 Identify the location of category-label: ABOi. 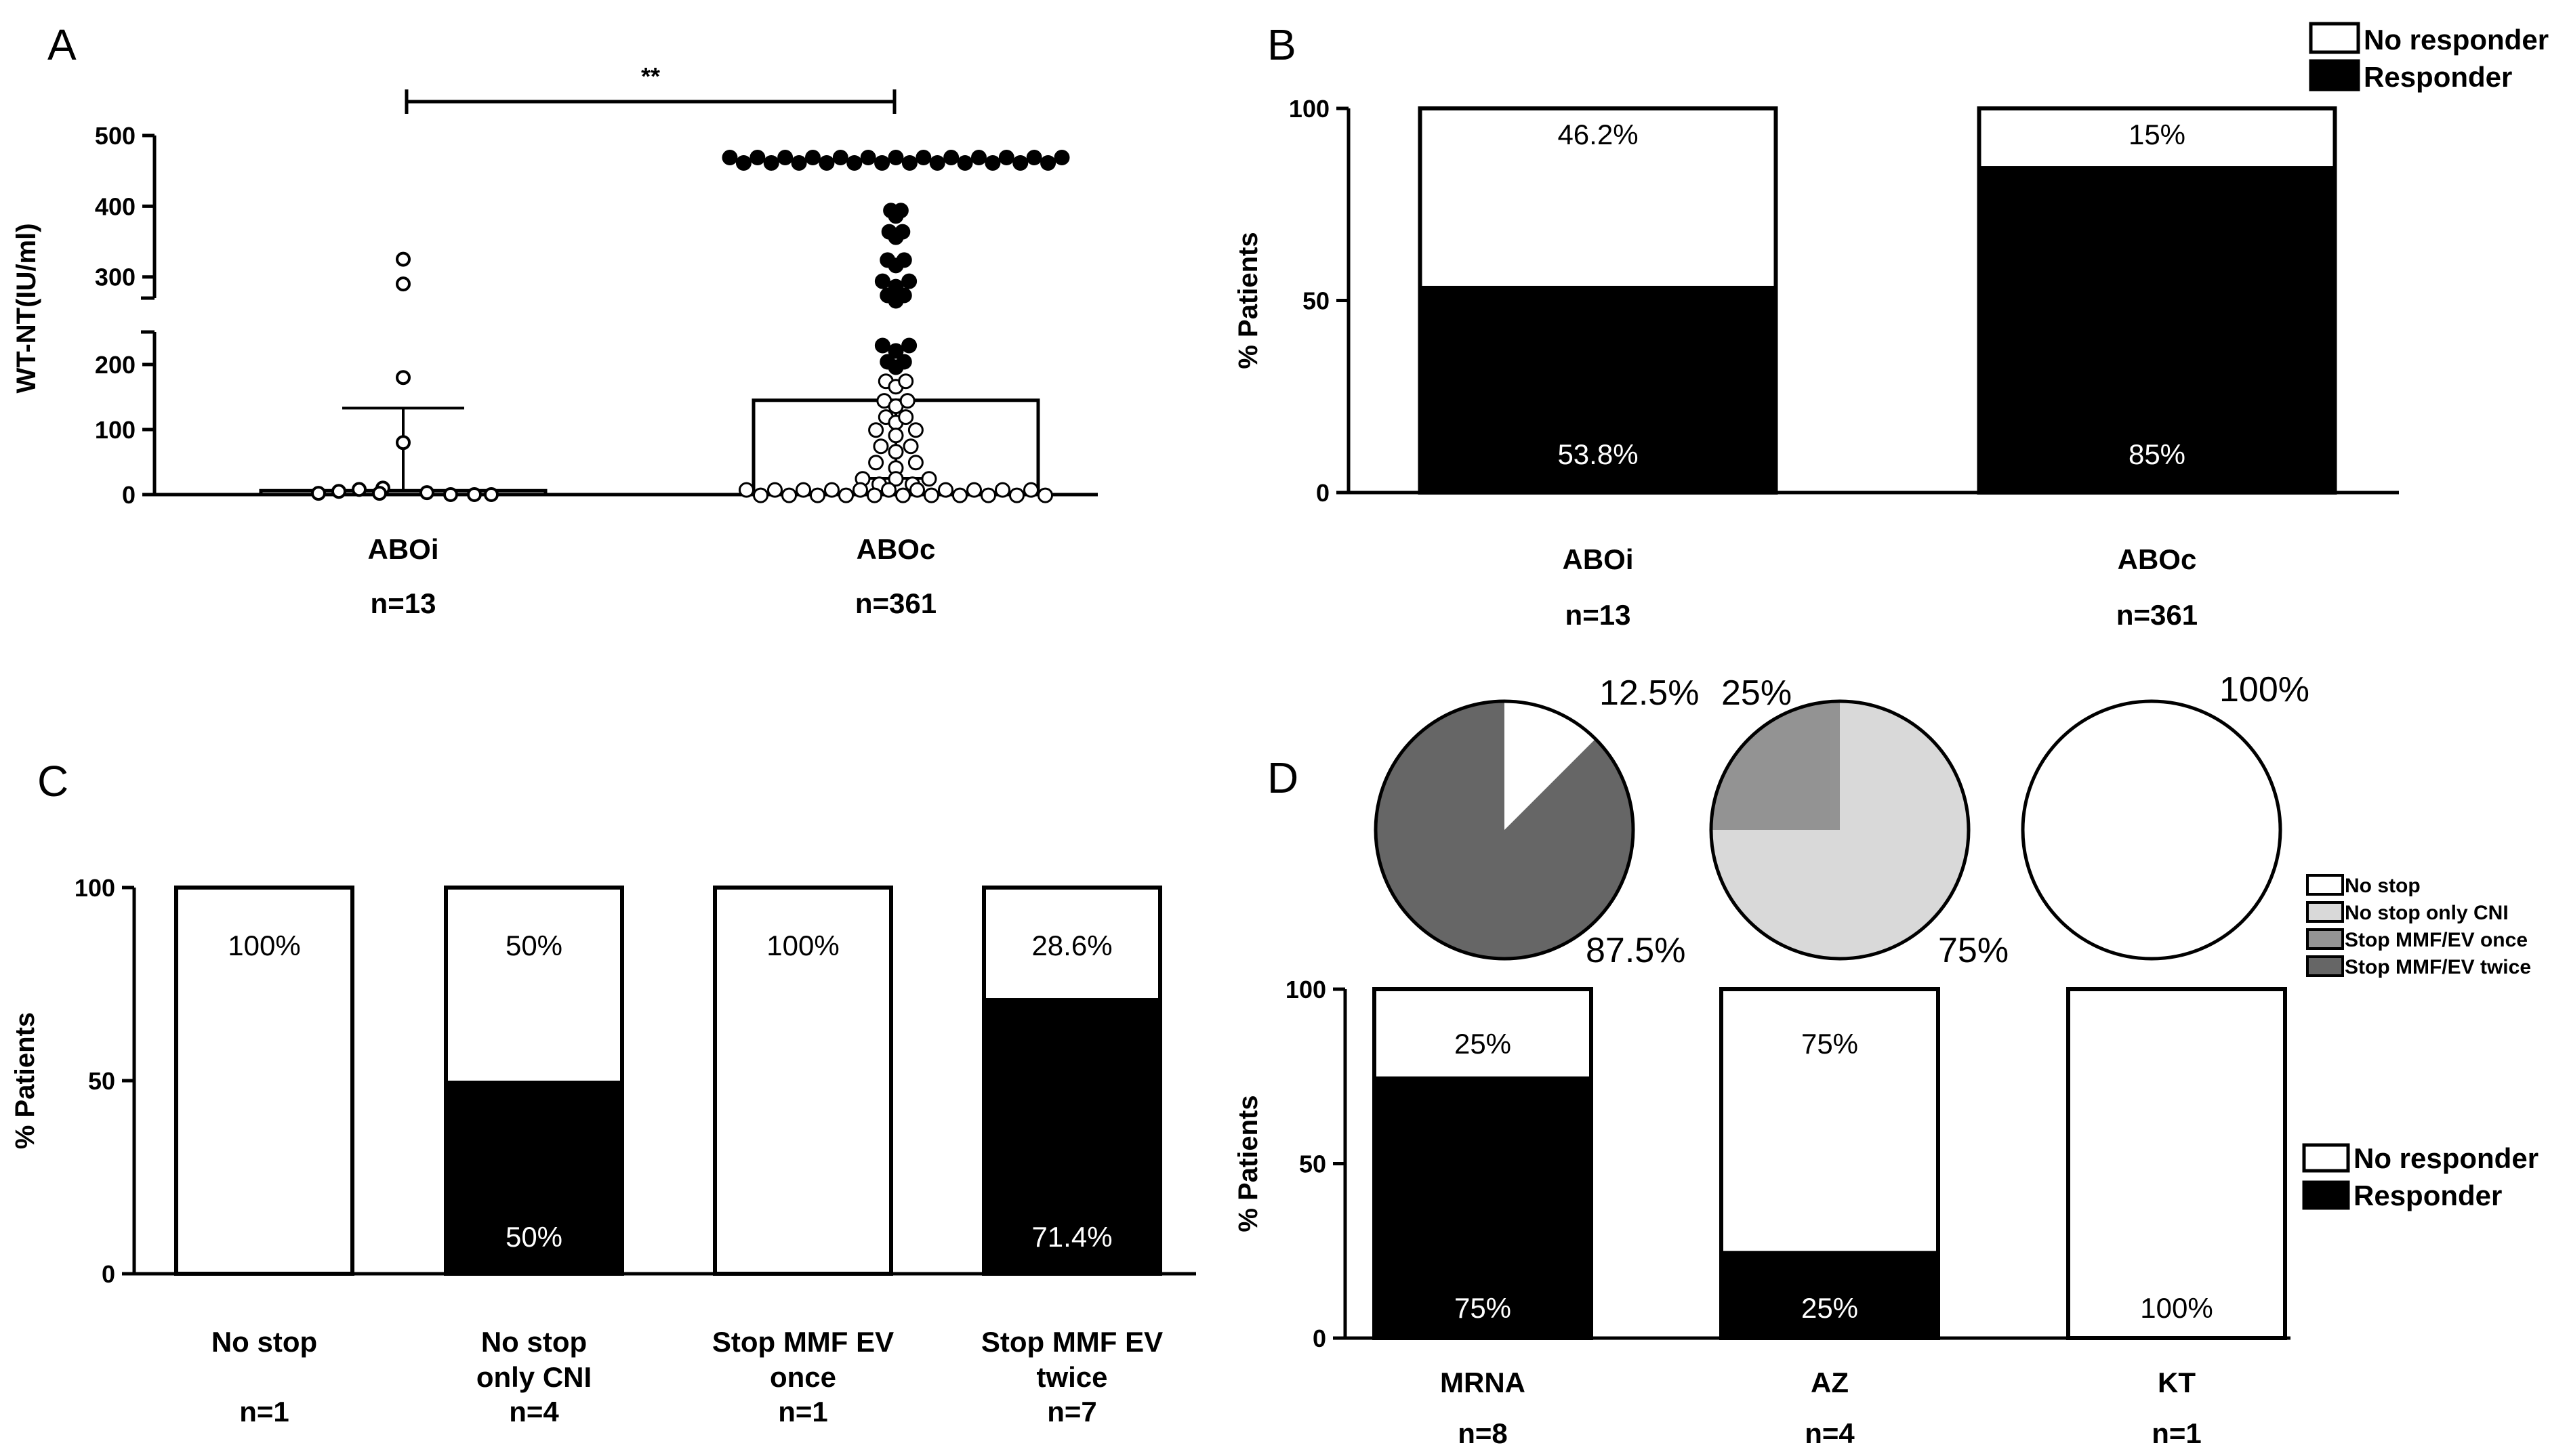
(404, 549).